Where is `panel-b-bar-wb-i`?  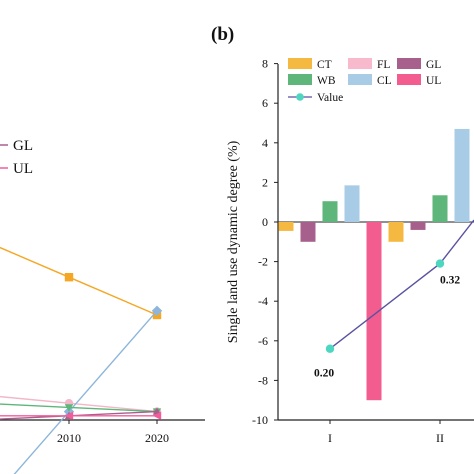 panel-b-bar-wb-i is located at coordinates (330, 211).